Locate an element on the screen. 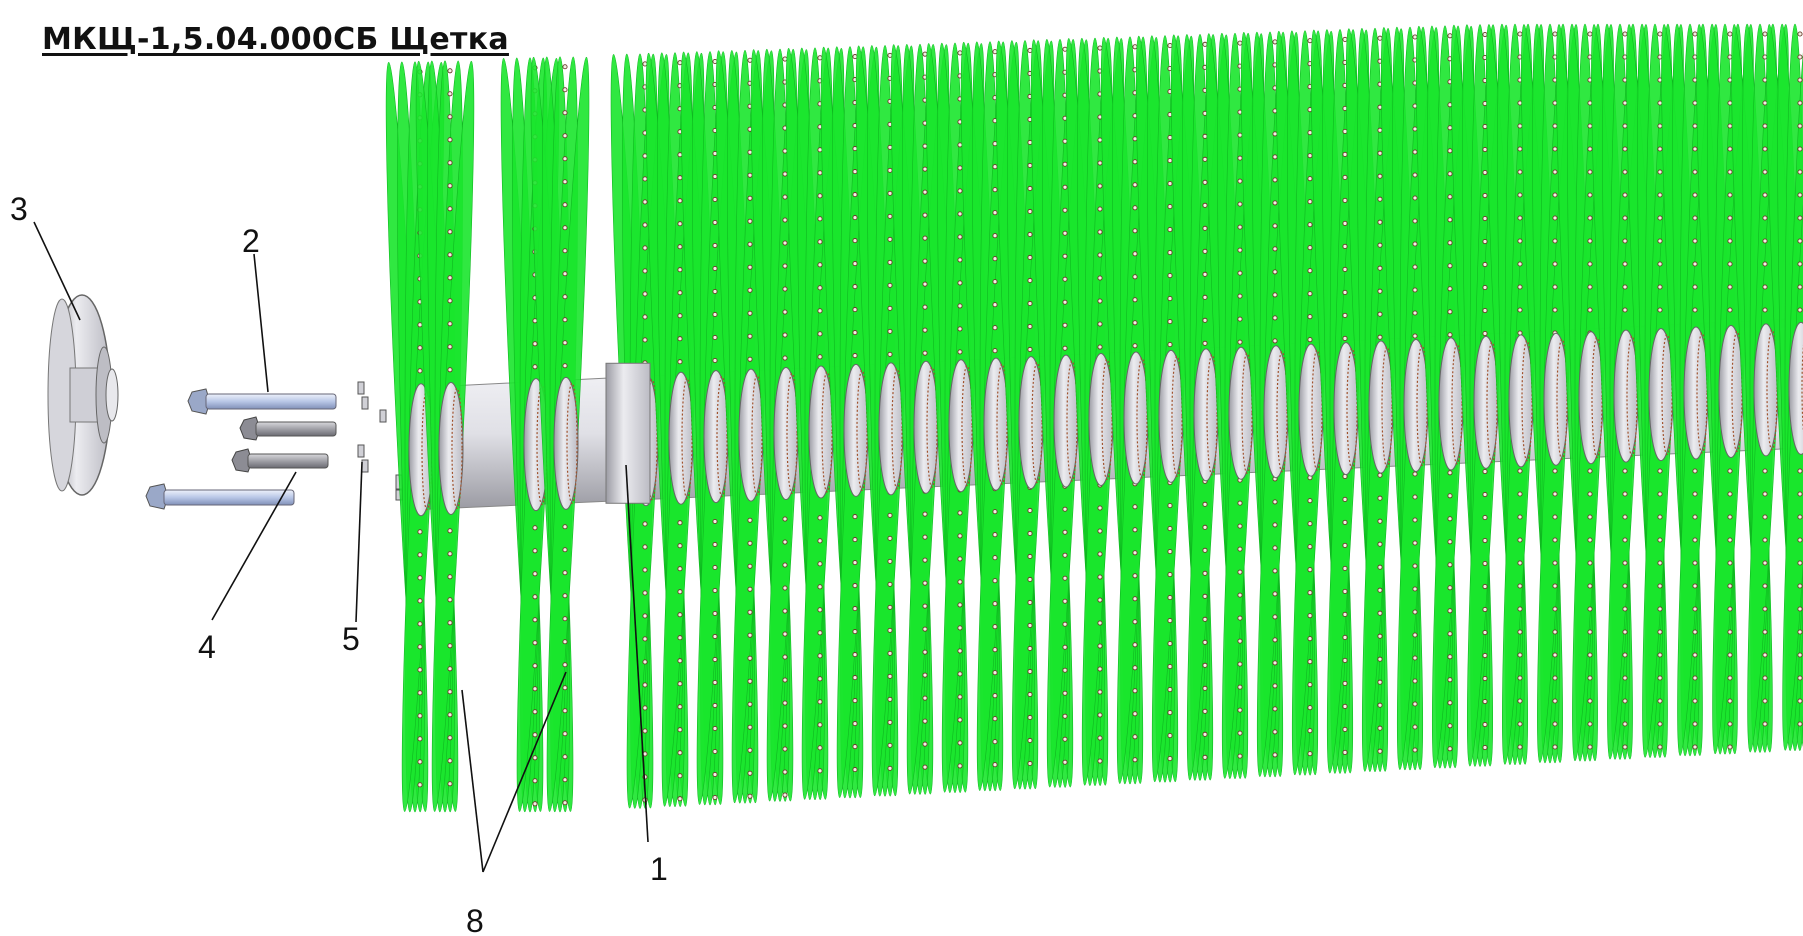 This screenshot has height=936, width=1803. callout-2: 2 is located at coordinates (251, 241).